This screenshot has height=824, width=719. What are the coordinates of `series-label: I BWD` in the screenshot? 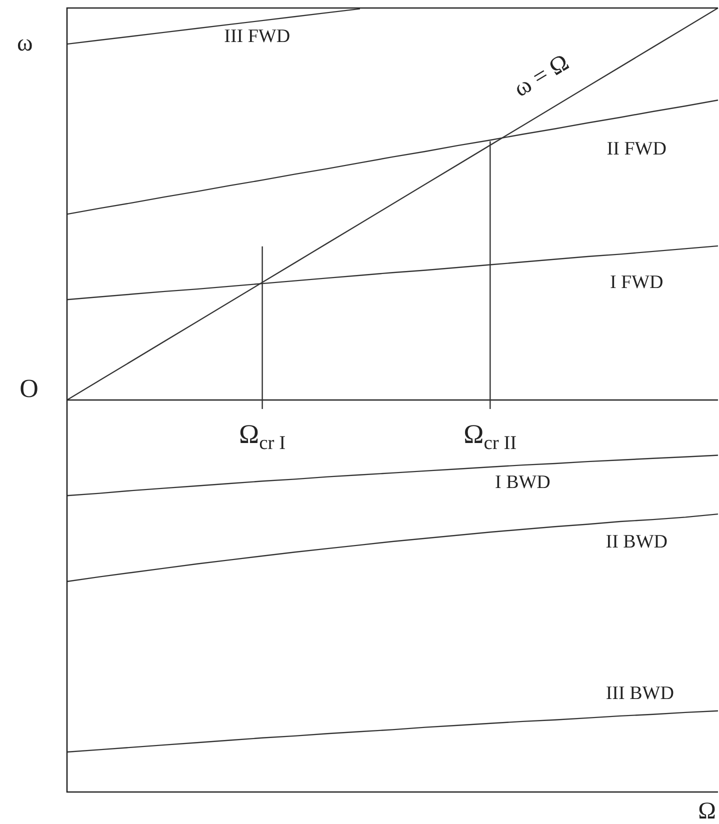 It's located at (522, 483).